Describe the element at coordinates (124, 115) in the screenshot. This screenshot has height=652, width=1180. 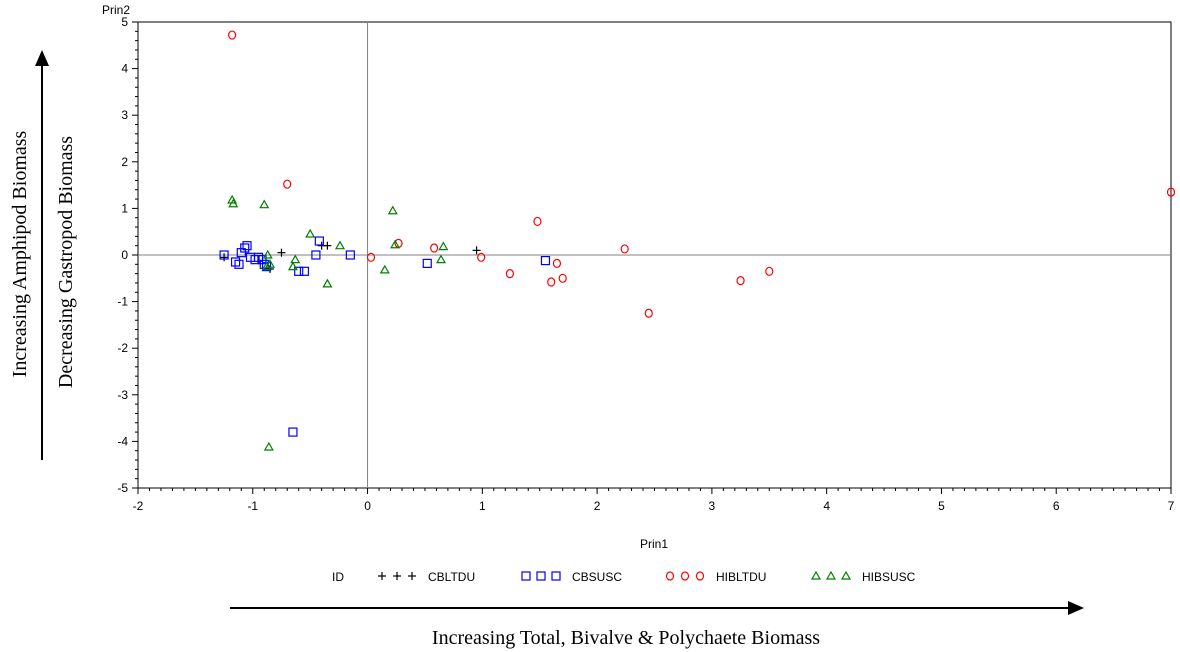
I see `y-tick-label: 3` at that location.